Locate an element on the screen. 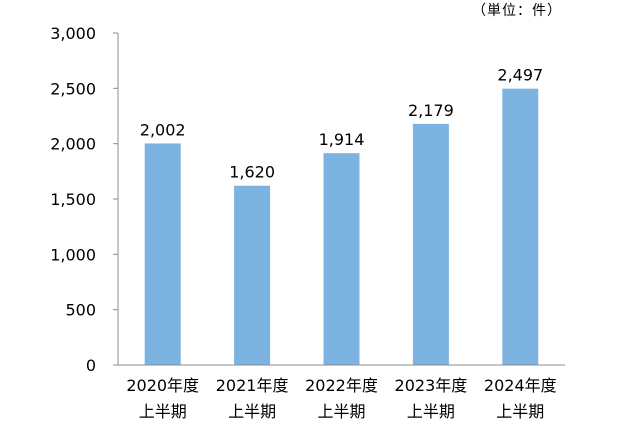  unit-label: （単位：件） is located at coordinates (517, 11).